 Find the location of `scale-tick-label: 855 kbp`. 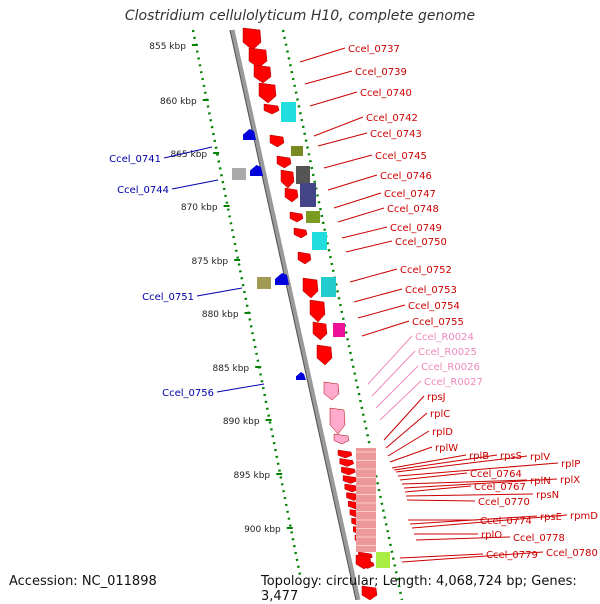

scale-tick-label: 855 kbp is located at coordinates (167, 47).